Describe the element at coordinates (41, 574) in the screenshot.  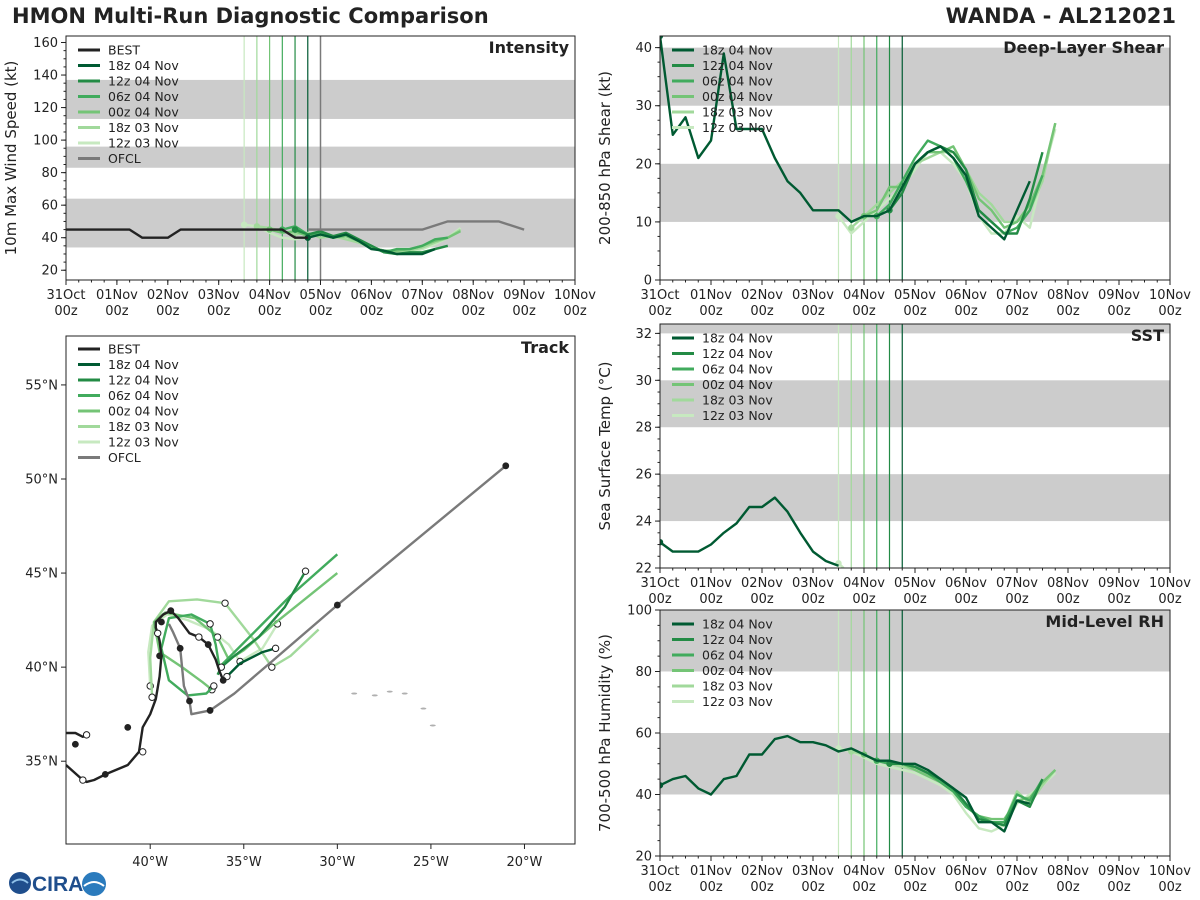
I see `y-tick-label: 45°N` at that location.